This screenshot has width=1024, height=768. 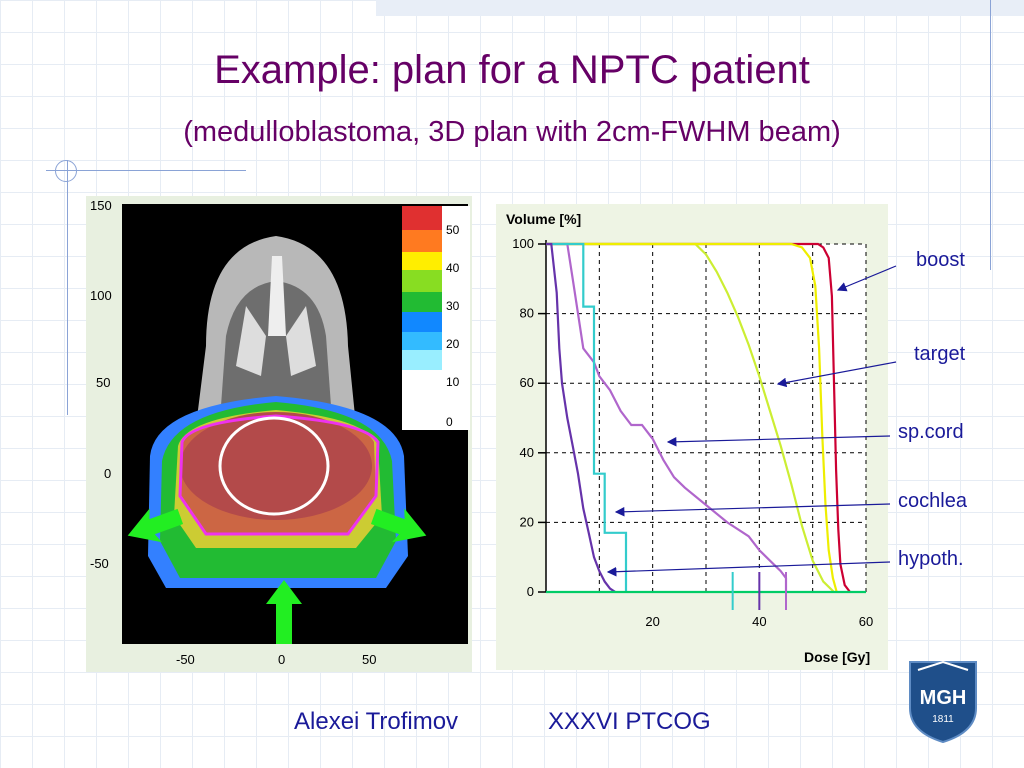 What do you see at coordinates (759, 591) in the screenshot?
I see `dvh-markers-group` at bounding box center [759, 591].